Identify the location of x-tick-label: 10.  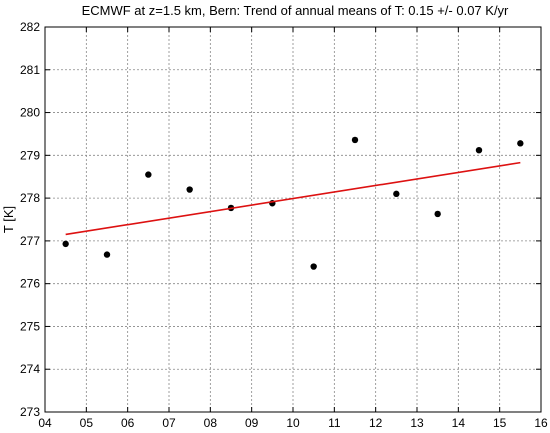
(293, 423).